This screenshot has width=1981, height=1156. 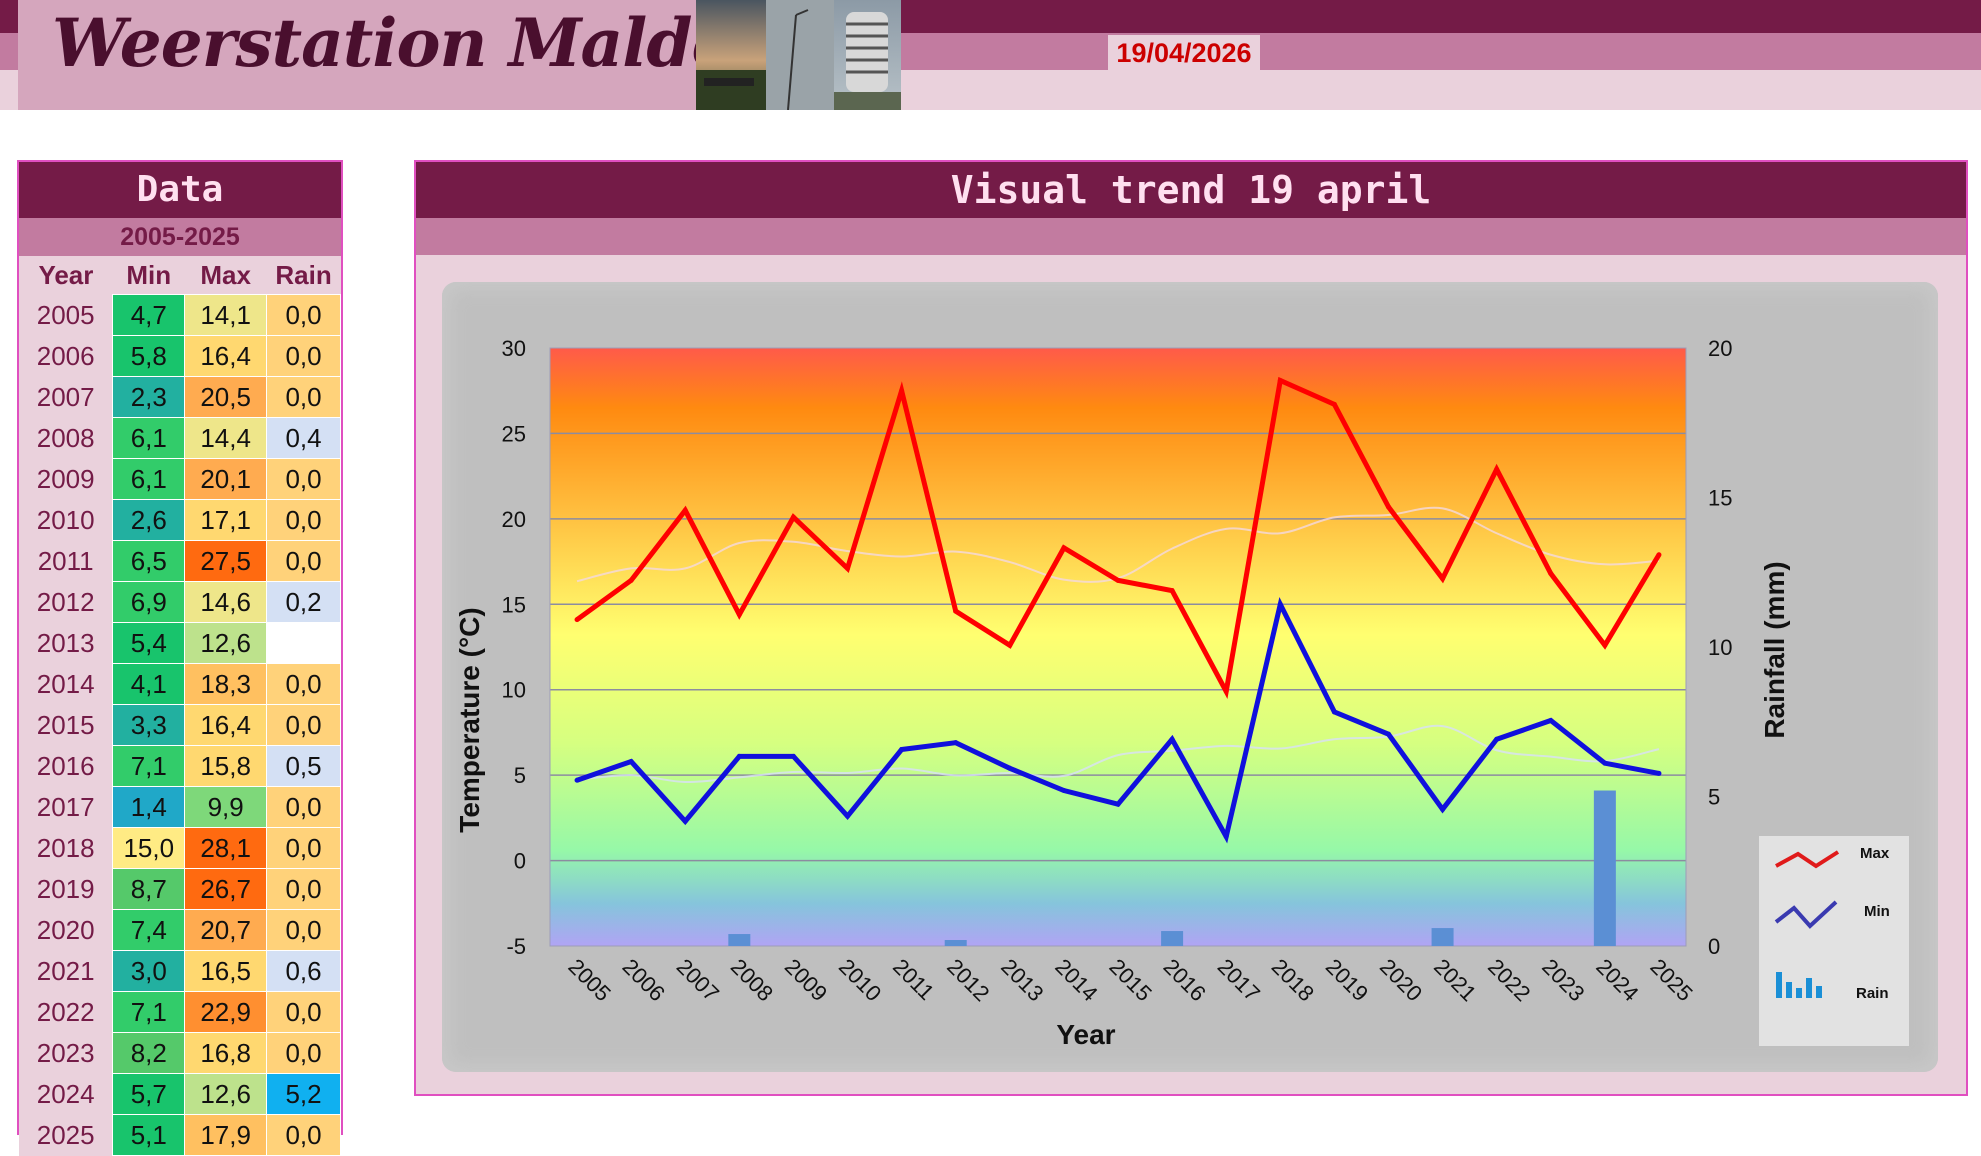 I want to click on cell-year: 2011, so click(x=66, y=561).